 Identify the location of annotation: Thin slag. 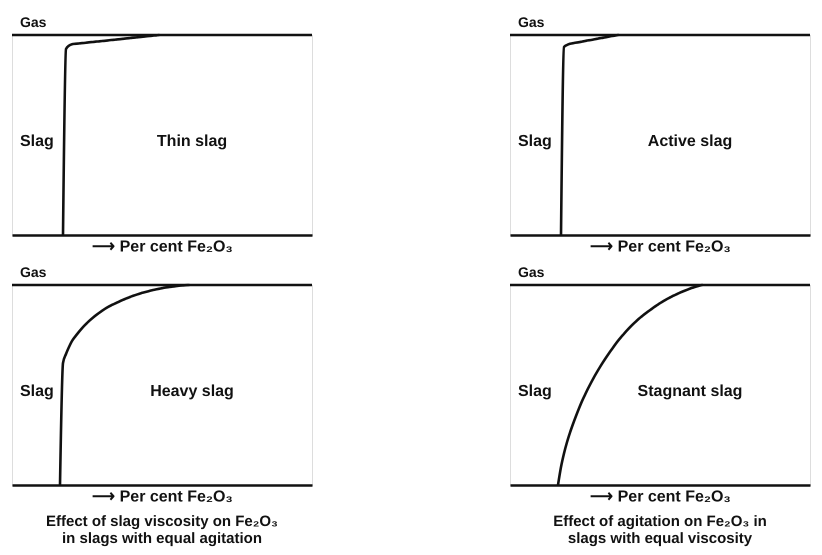
(192, 141).